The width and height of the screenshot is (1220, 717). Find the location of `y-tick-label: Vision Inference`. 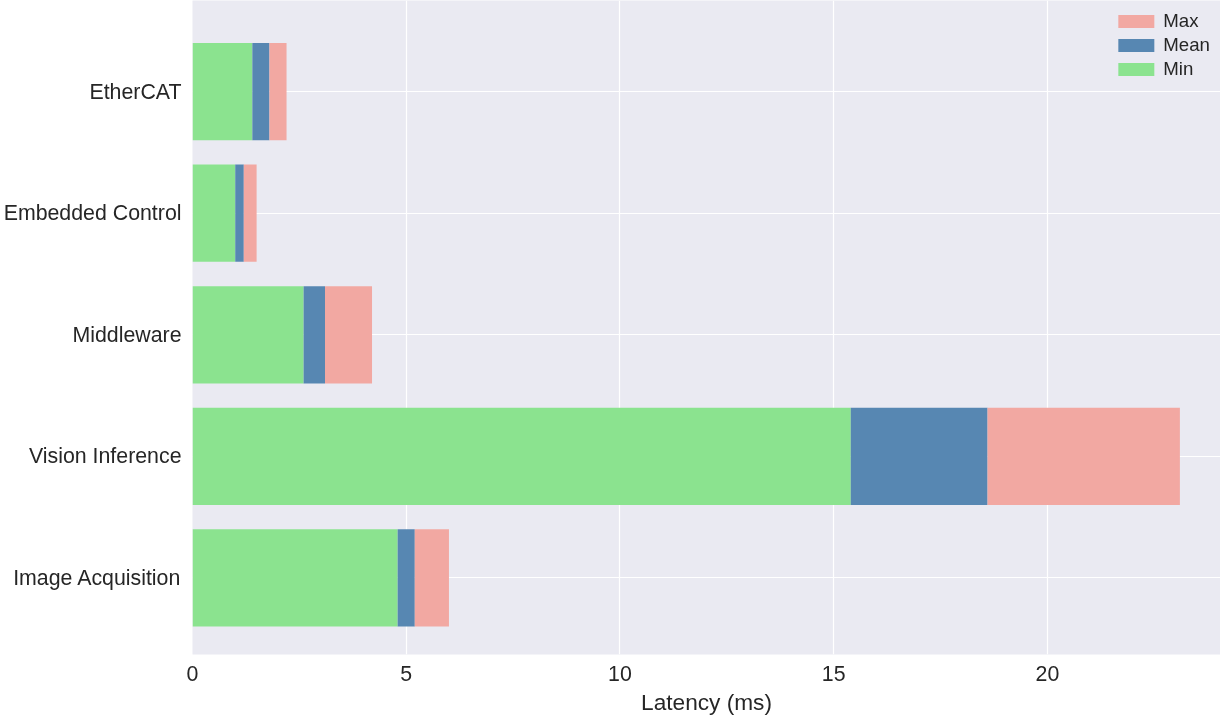

y-tick-label: Vision Inference is located at coordinates (105, 456).